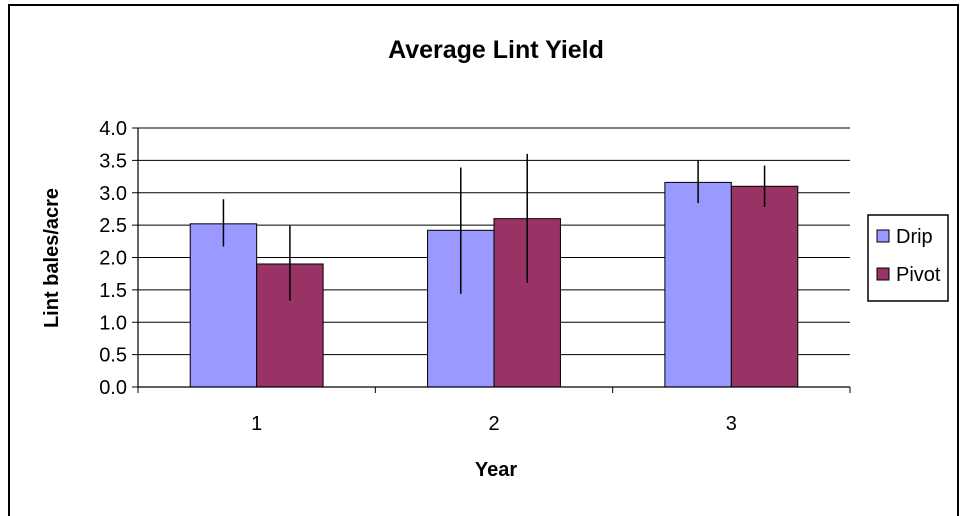  Describe the element at coordinates (914, 237) in the screenshot. I see `legend-label-drip: Drip` at that location.